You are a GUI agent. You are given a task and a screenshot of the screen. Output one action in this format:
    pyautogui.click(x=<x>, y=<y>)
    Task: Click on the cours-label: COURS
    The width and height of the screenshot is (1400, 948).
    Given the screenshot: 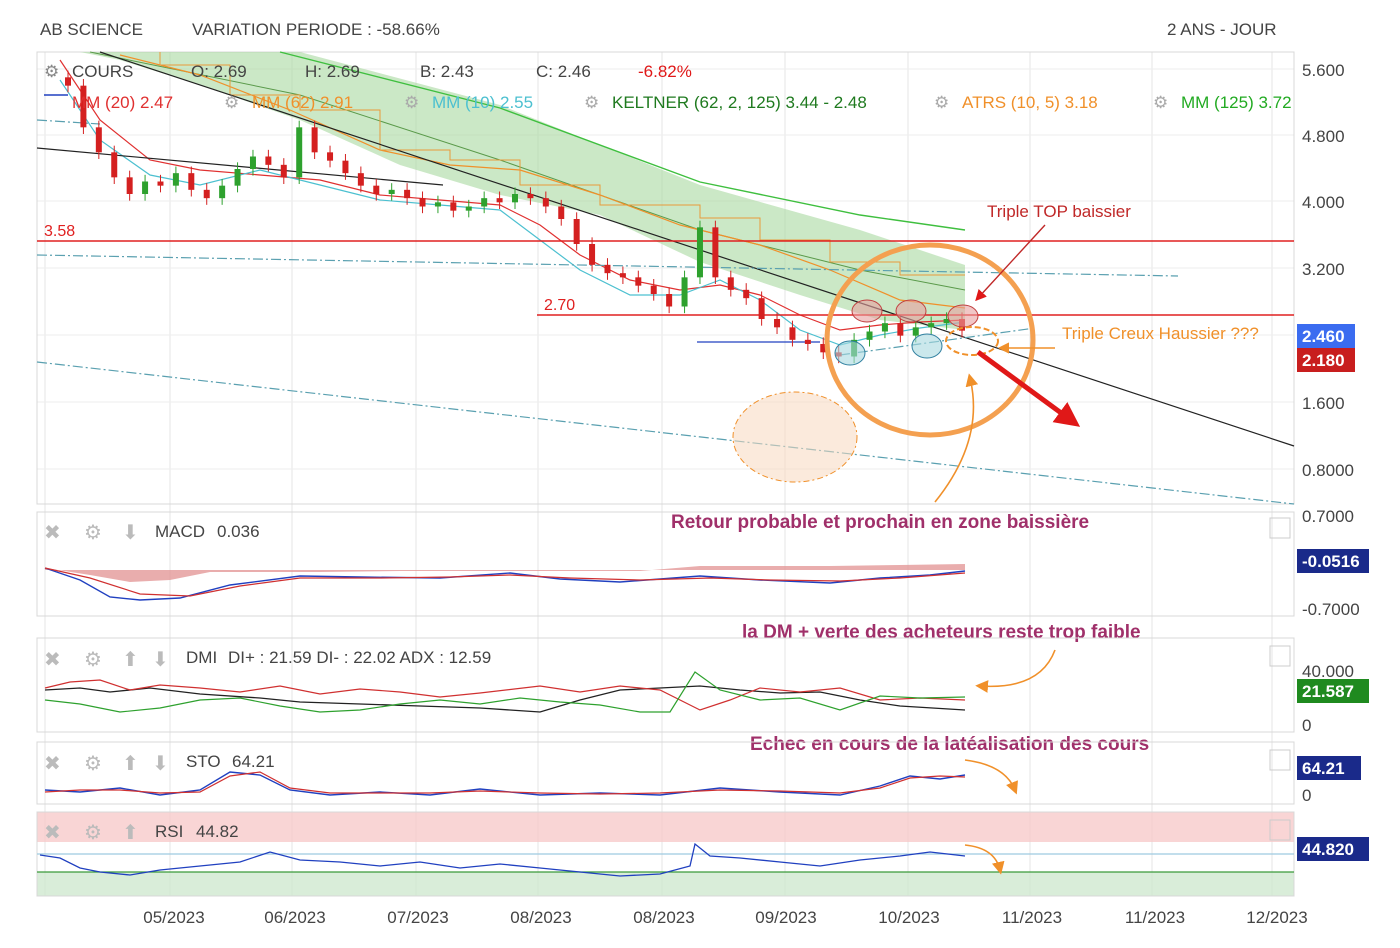 What is the action you would take?
    pyautogui.click(x=102, y=71)
    